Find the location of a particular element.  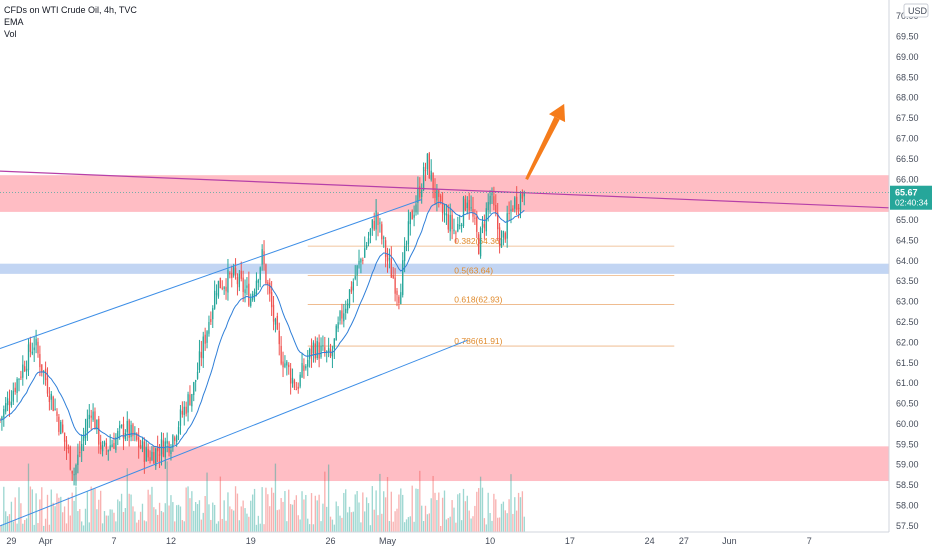

y-tick-label: 59.50 is located at coordinates (907, 444).